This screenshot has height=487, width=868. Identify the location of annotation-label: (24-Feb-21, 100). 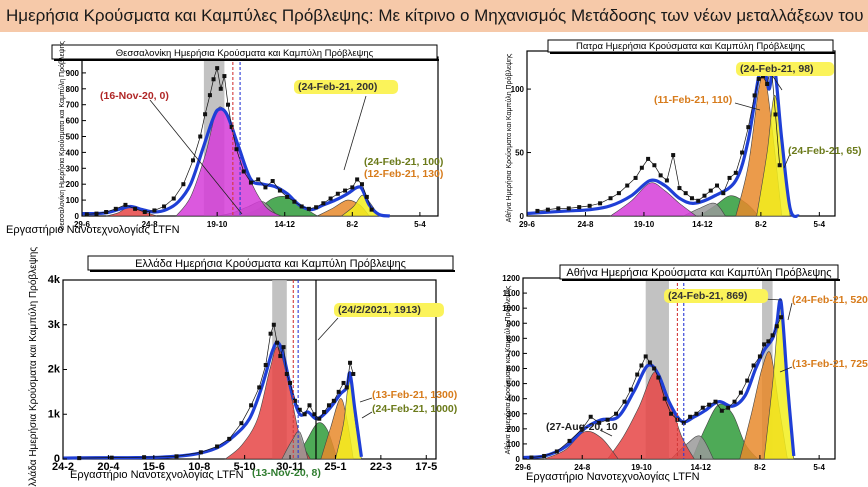
(403, 162).